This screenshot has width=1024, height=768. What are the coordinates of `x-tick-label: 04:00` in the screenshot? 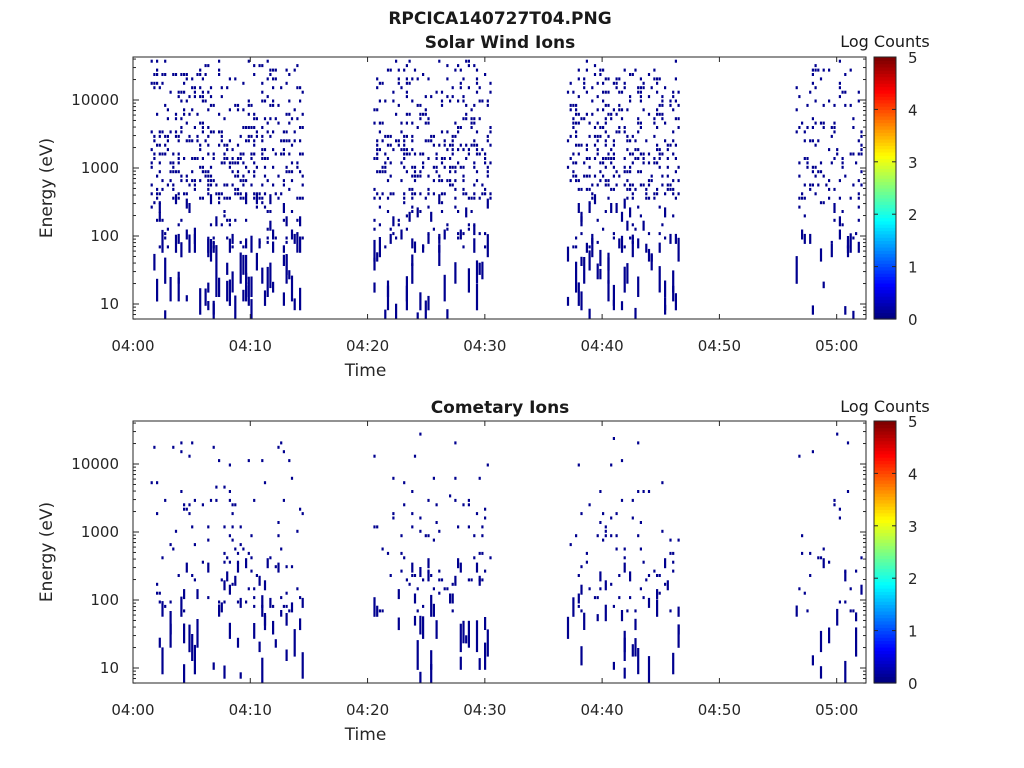 It's located at (132, 710).